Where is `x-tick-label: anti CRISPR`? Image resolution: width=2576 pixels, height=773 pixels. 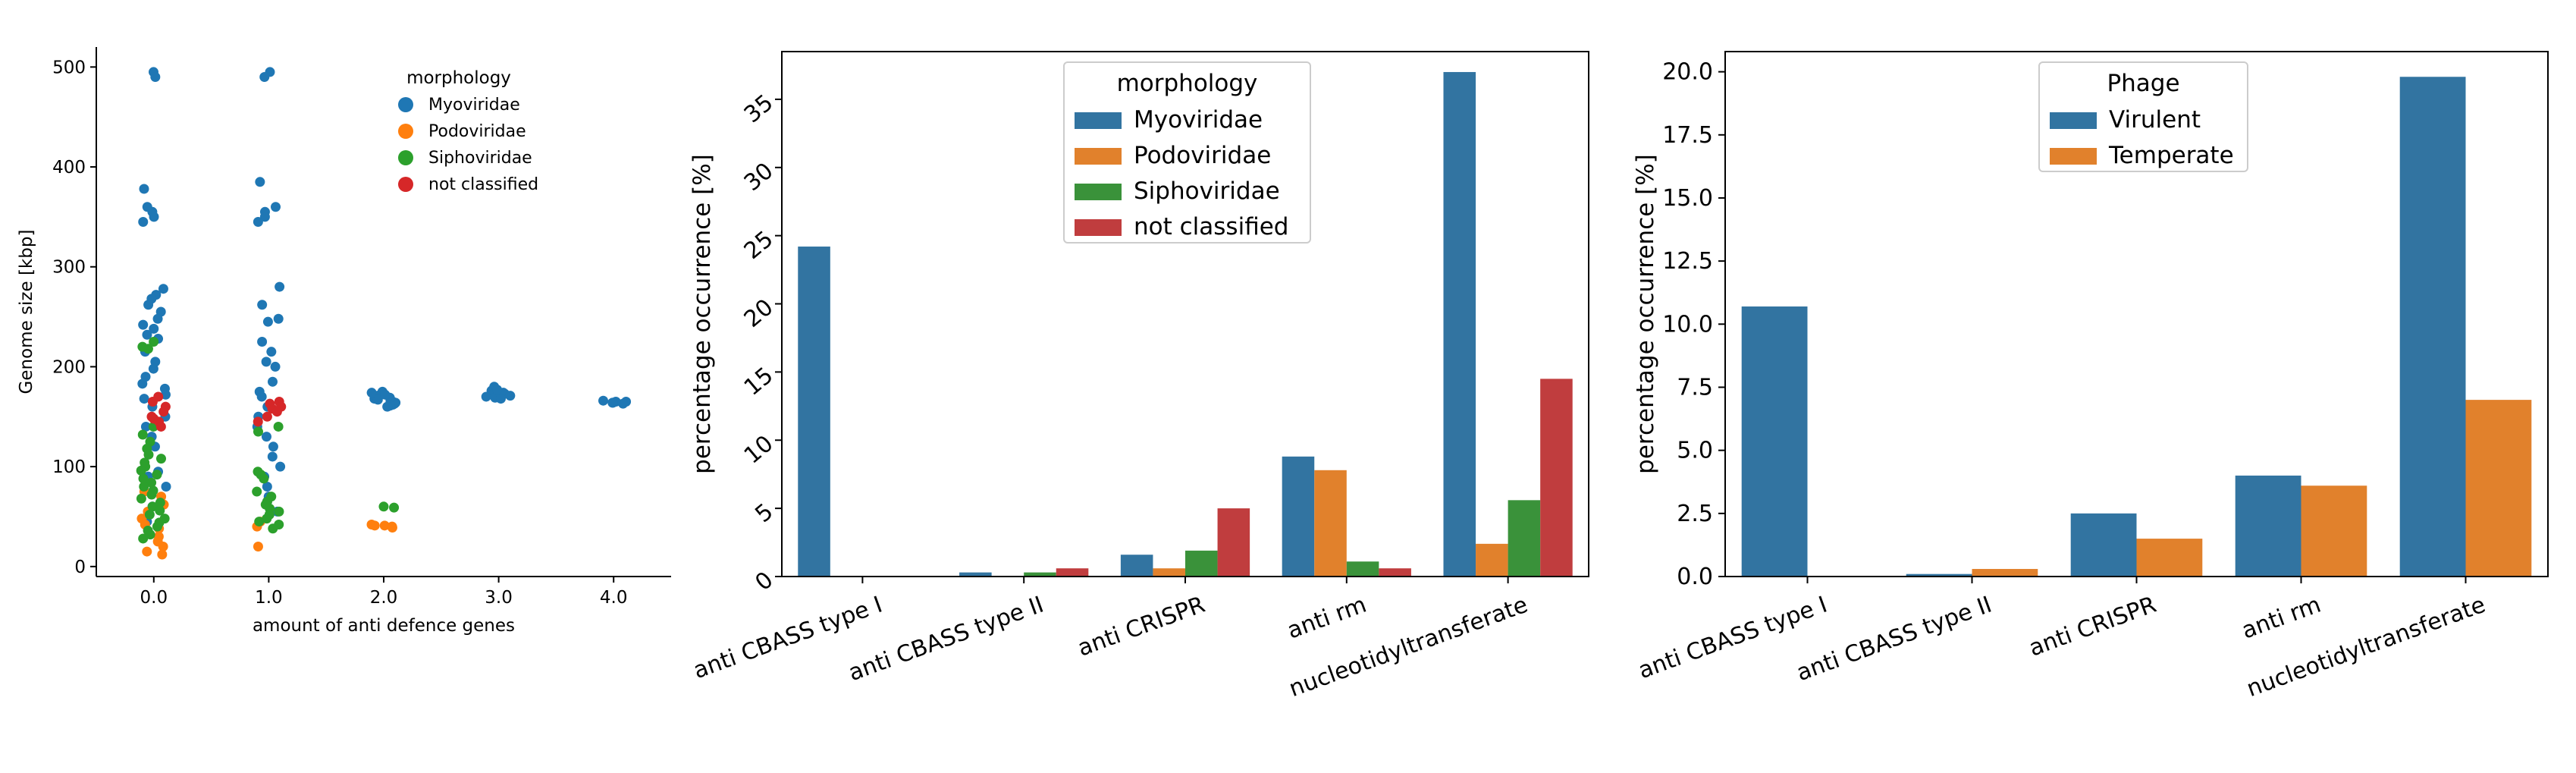 x-tick-label: anti CRISPR is located at coordinates (1142, 627).